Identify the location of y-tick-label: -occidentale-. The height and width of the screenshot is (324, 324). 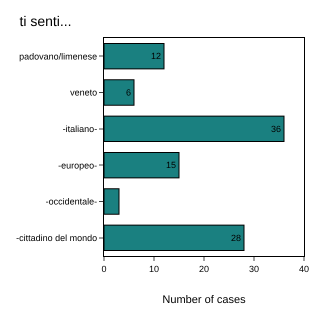
(72, 201).